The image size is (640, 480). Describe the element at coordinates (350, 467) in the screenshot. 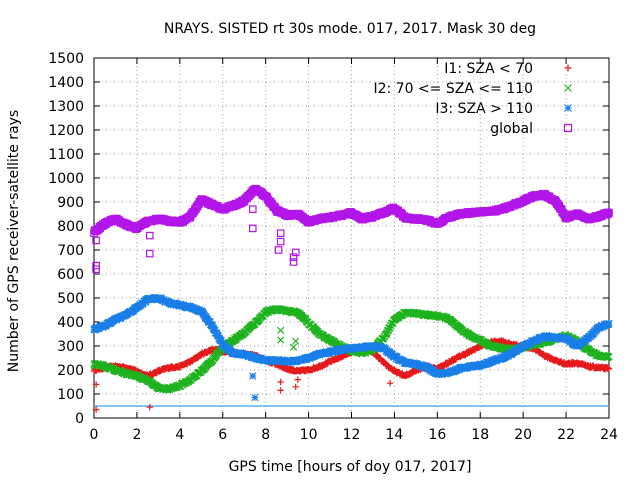

I see `x-axis-title: GPS time [hours of doy 017, 2017]` at that location.